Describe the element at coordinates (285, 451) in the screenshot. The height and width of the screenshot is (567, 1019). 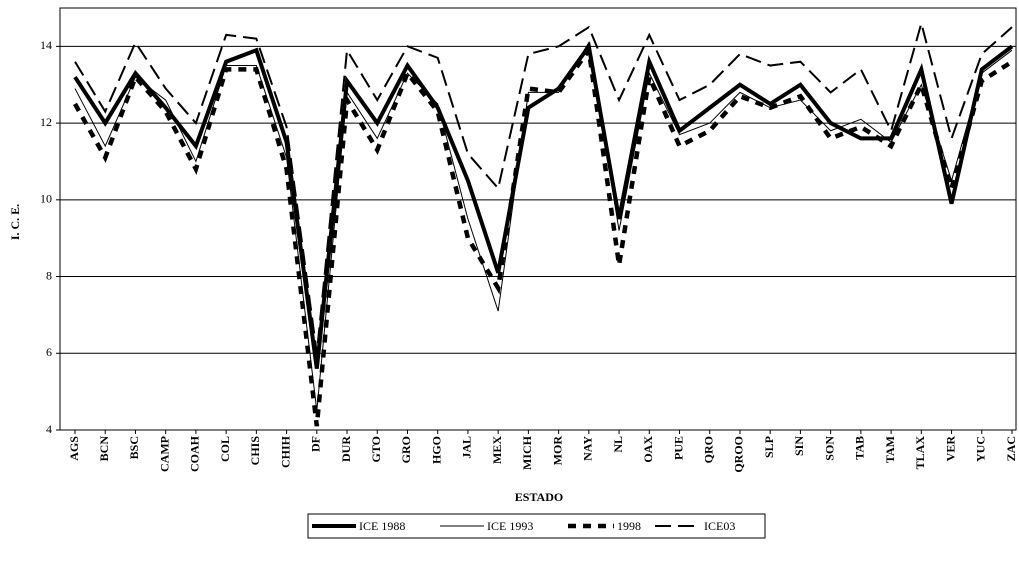
I see `x-tick-label: CHIH` at that location.